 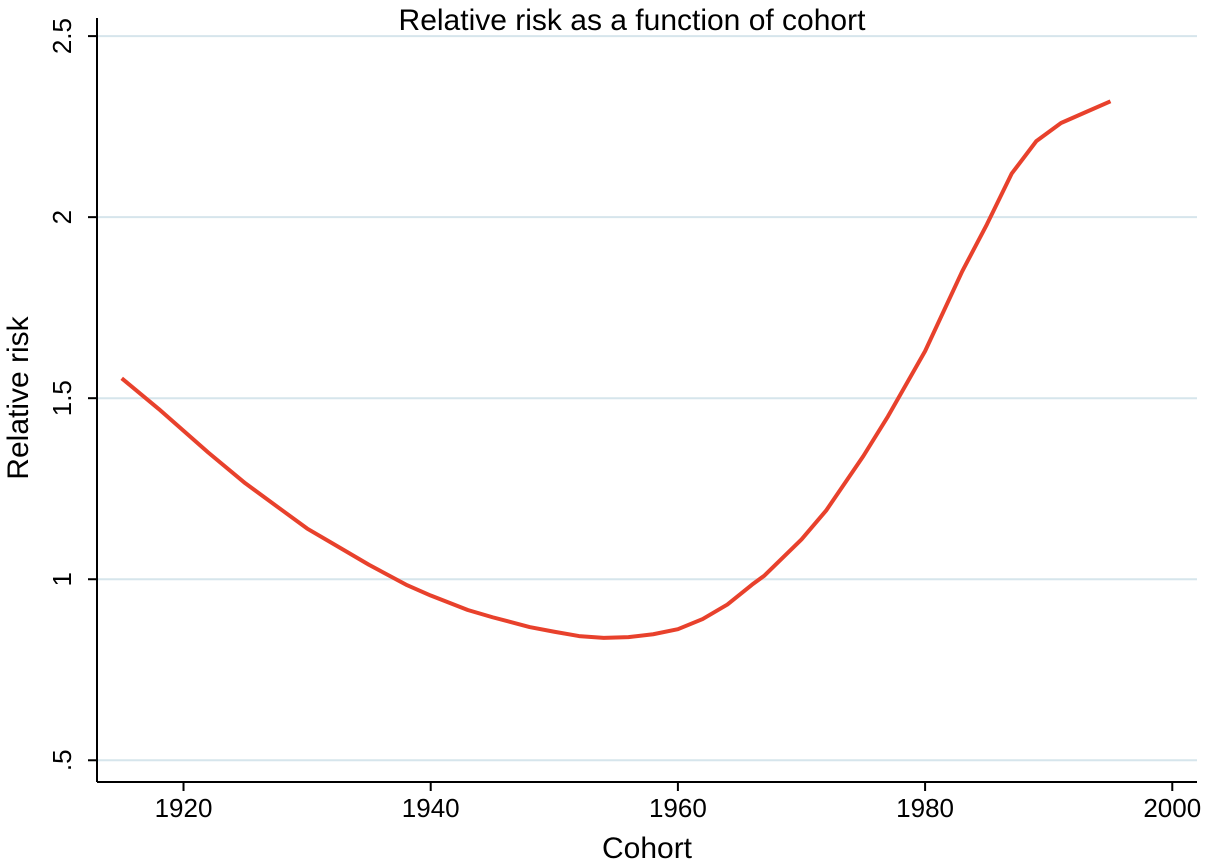 I want to click on x-tick-label: 1920, so click(x=184, y=808).